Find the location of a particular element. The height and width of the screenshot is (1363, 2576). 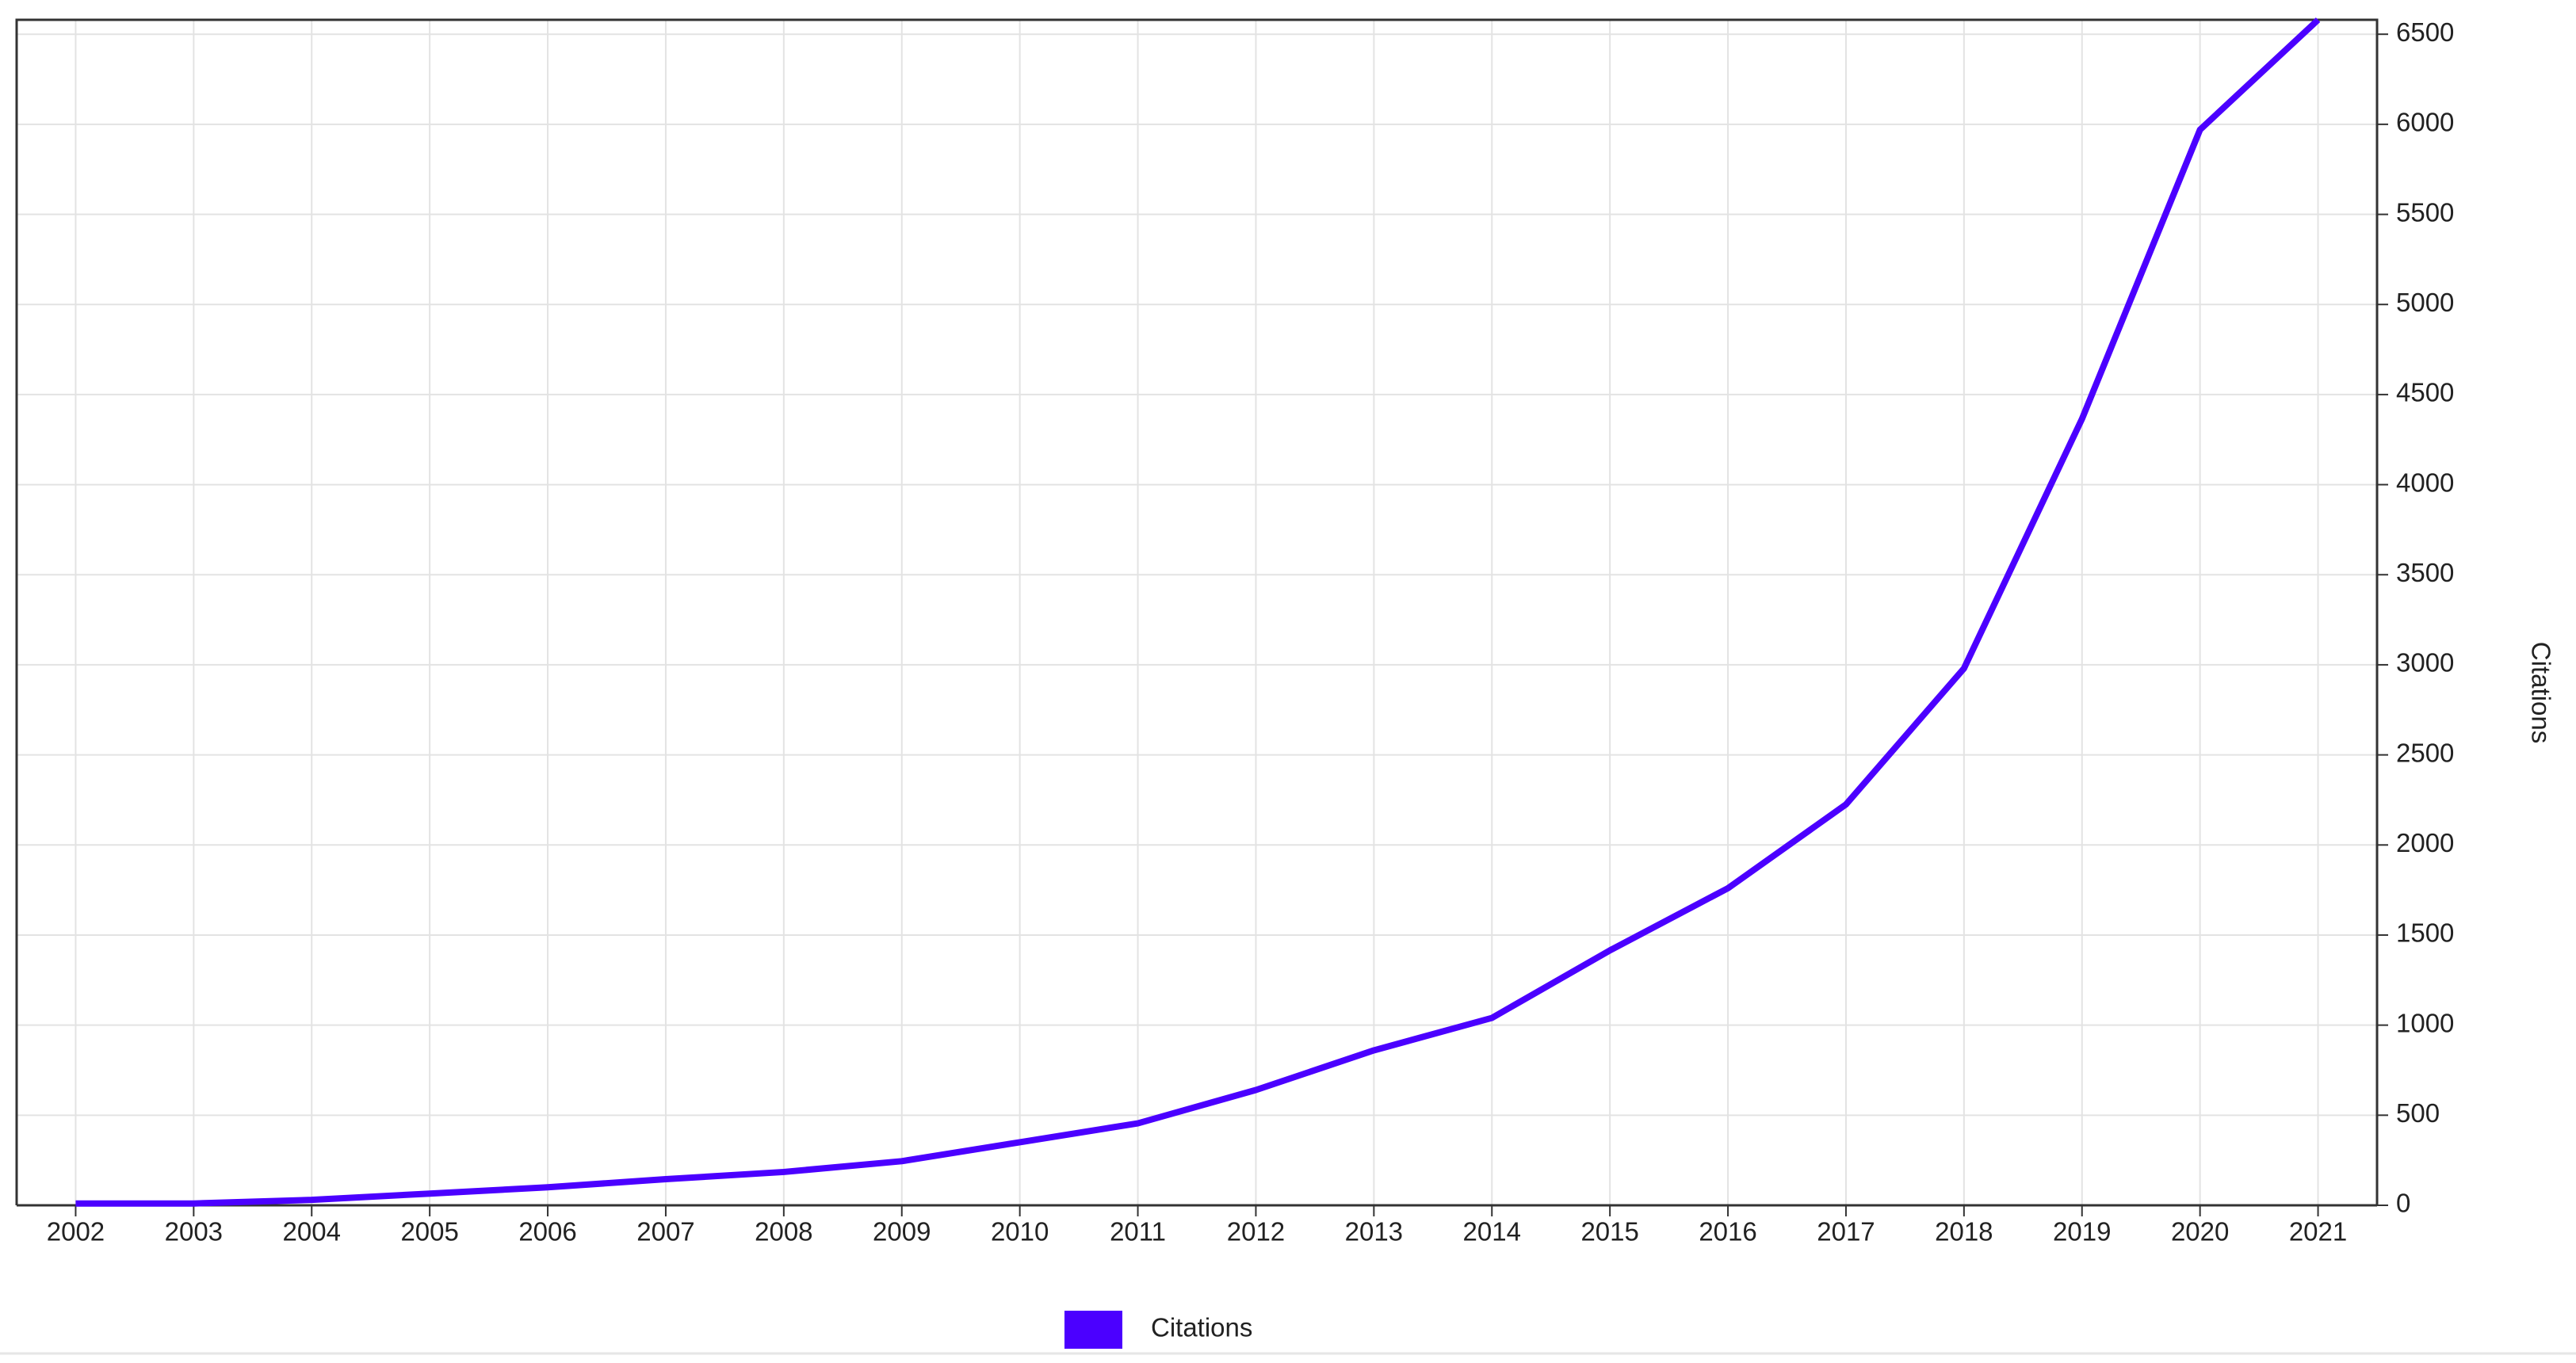

x-tick-label: 2011 is located at coordinates (1138, 1232).